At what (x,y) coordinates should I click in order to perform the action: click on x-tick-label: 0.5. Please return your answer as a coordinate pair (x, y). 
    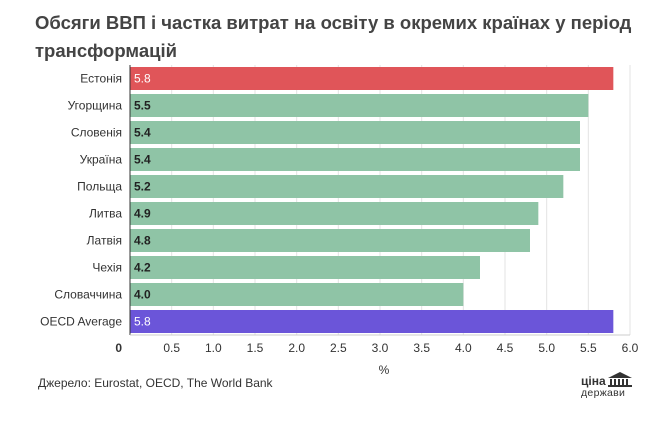
    Looking at the image, I should click on (171, 348).